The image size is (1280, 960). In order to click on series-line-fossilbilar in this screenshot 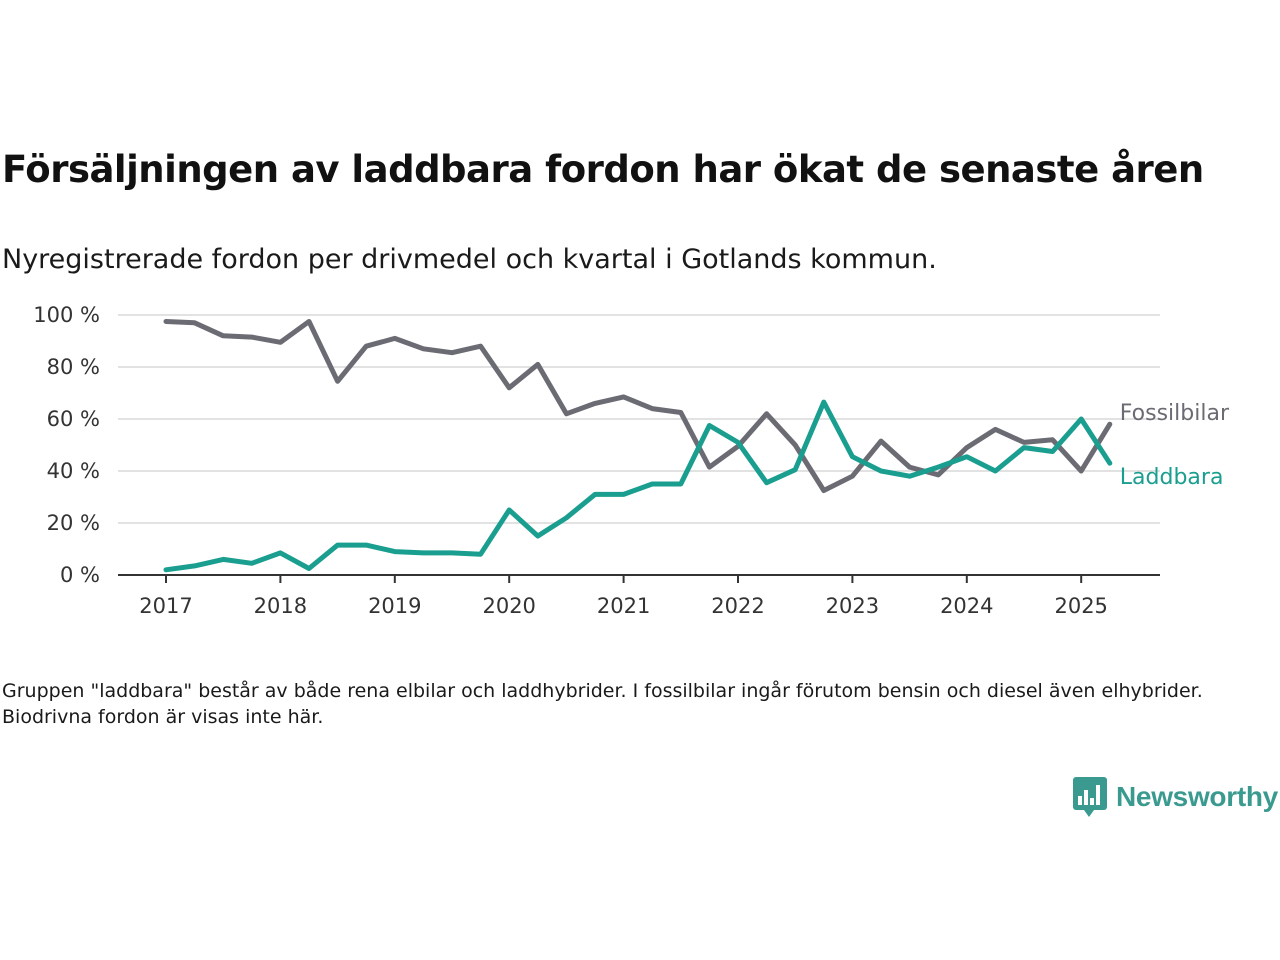, I will do `click(638, 406)`.